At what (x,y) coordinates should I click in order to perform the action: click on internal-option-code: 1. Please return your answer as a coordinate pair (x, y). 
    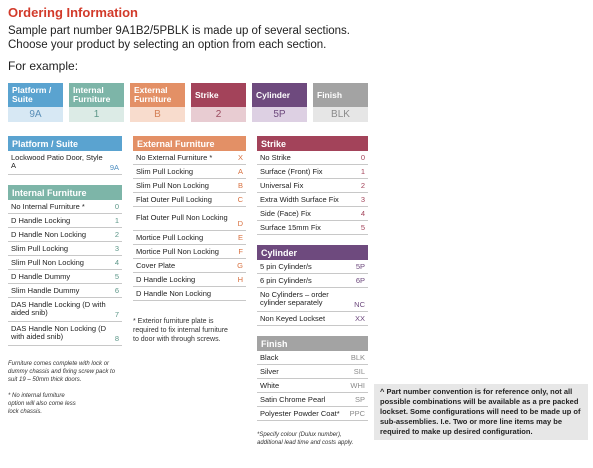
    Looking at the image, I should click on (116, 220).